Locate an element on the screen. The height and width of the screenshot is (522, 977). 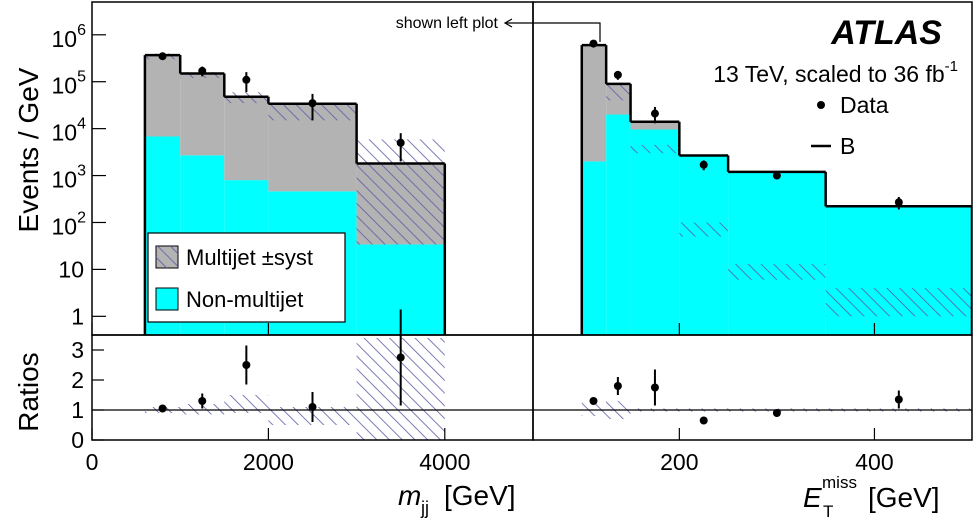
legend-label: Non-multijet is located at coordinates (244, 299).